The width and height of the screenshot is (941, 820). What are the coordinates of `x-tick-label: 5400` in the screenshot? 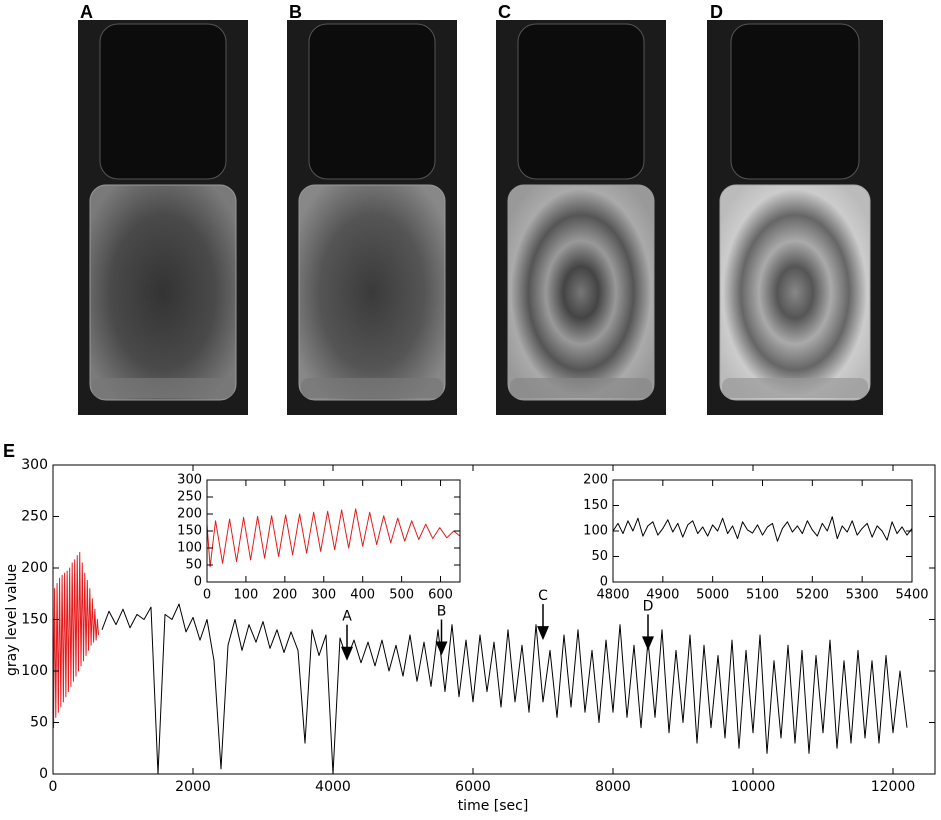 It's located at (911, 595).